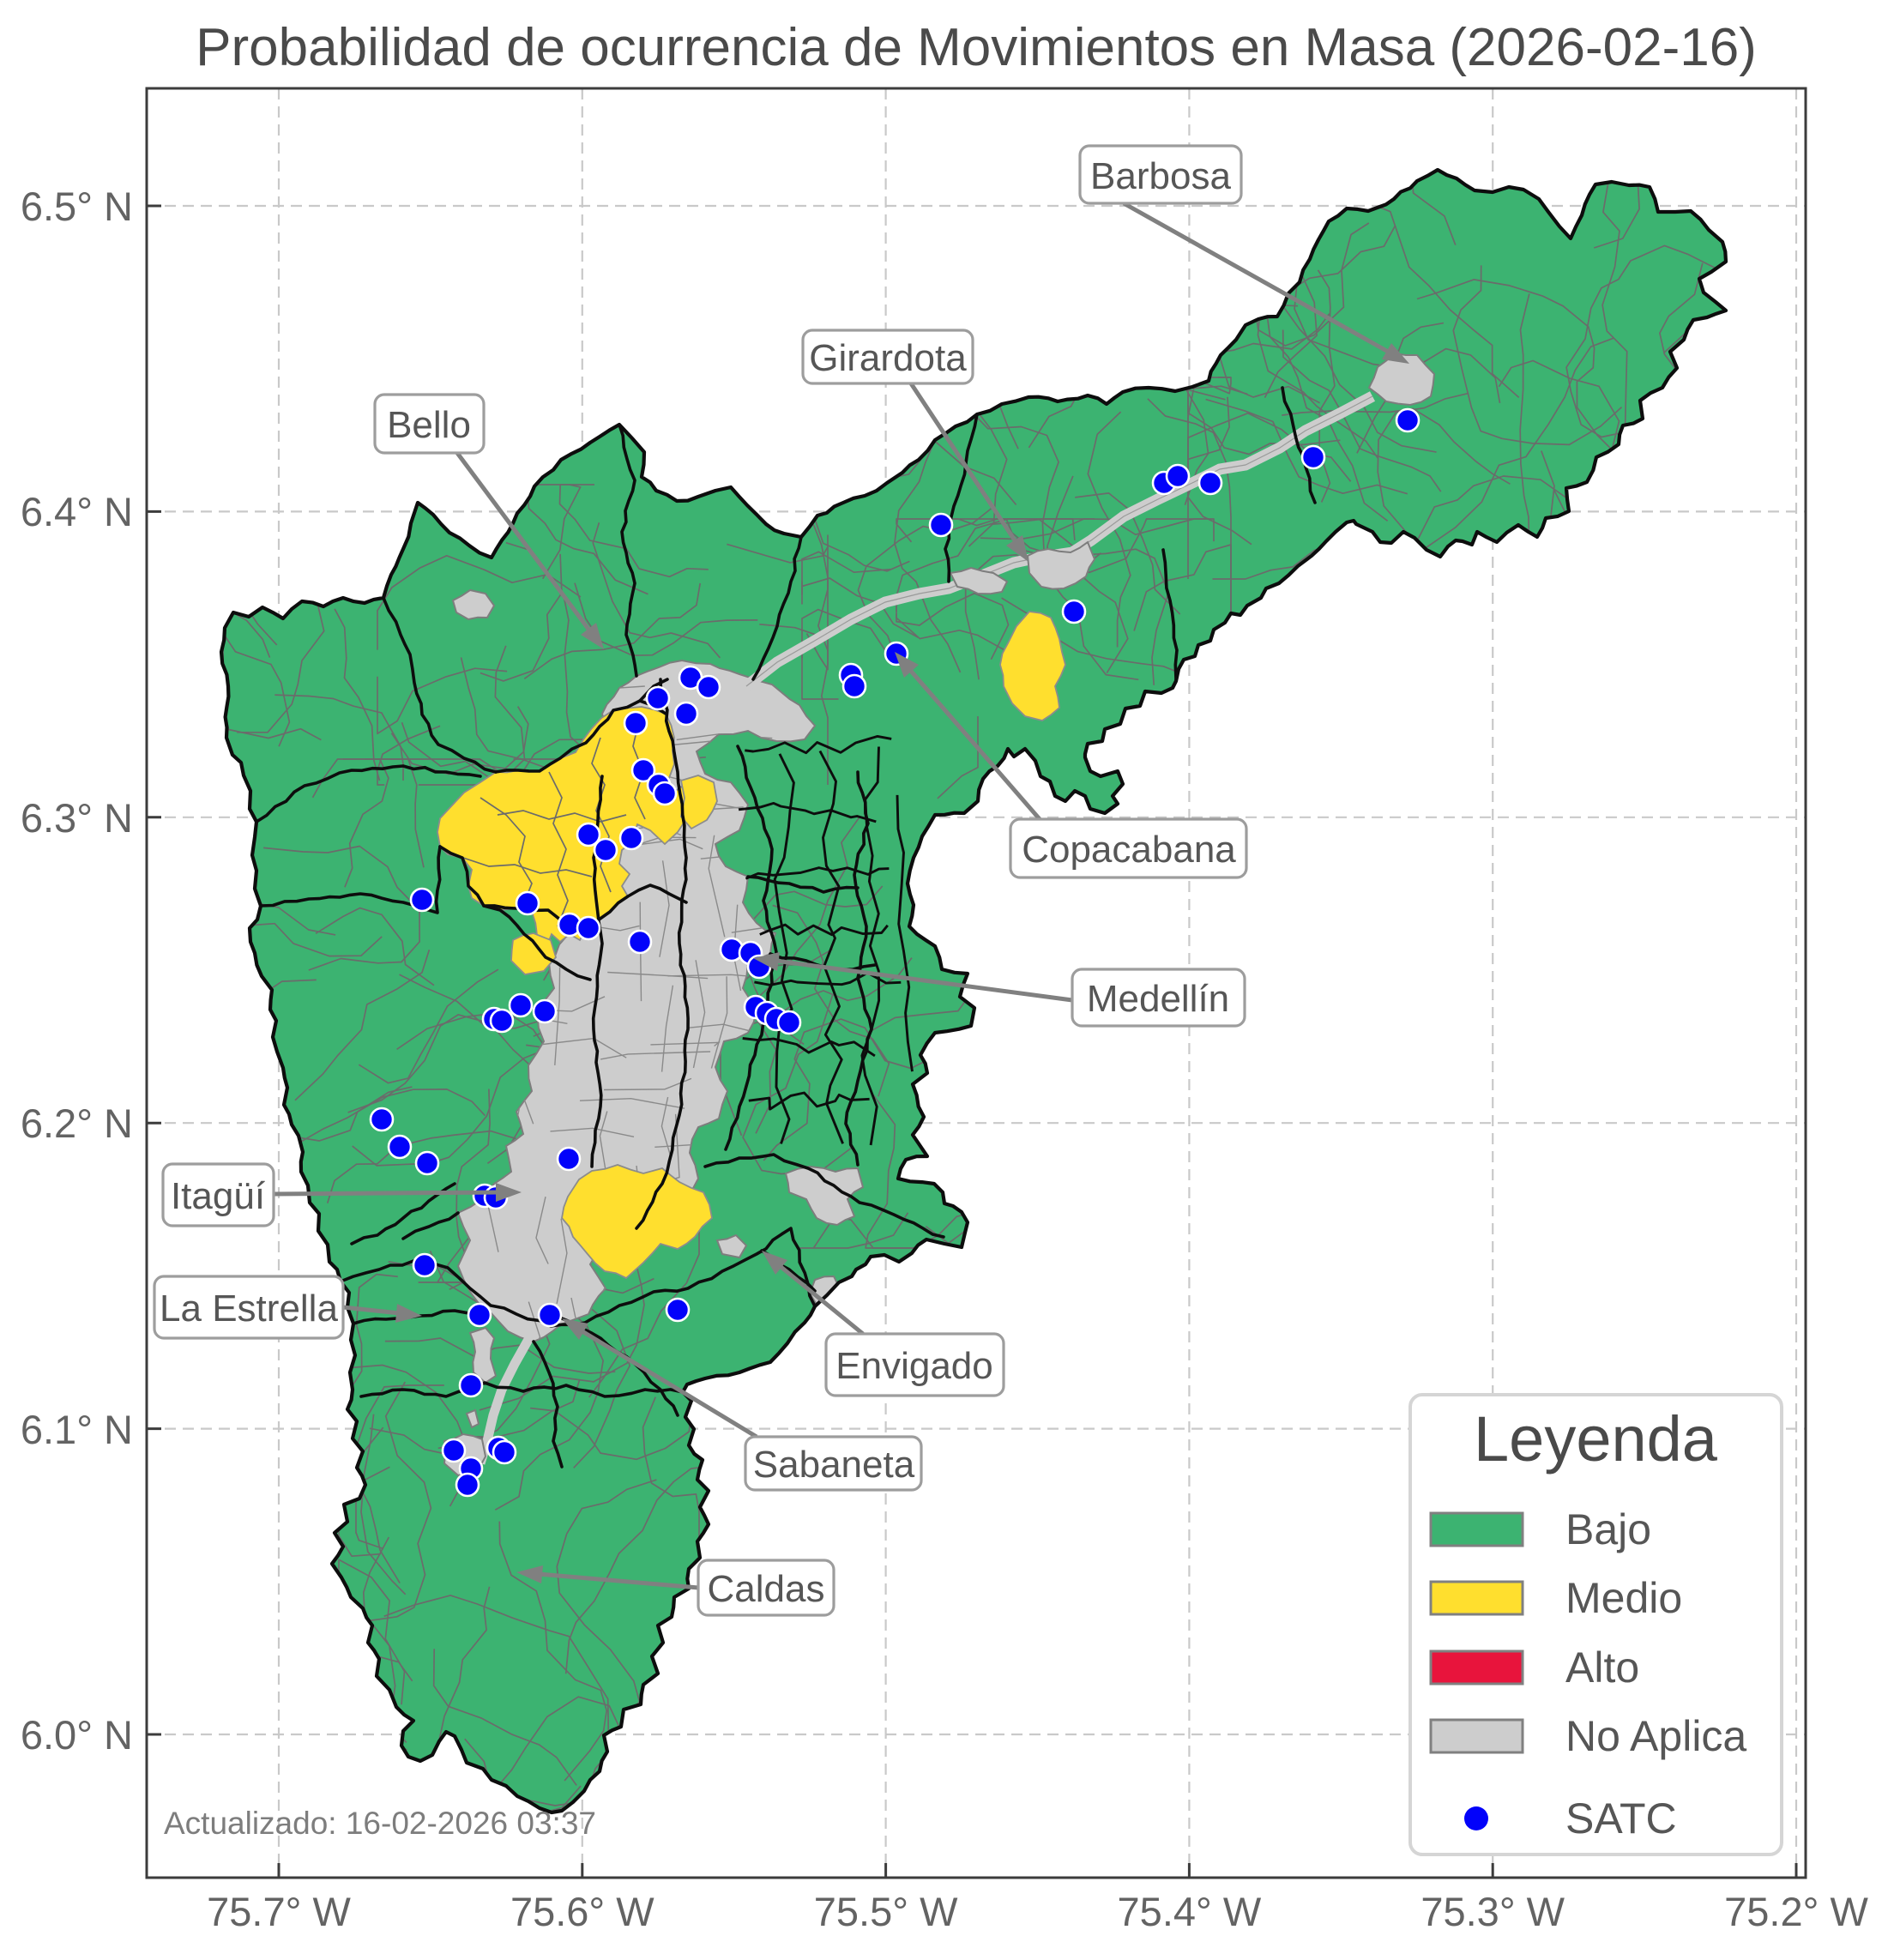  Describe the element at coordinates (1493, 1912) in the screenshot. I see `svg-text: 75.3° W` at that location.